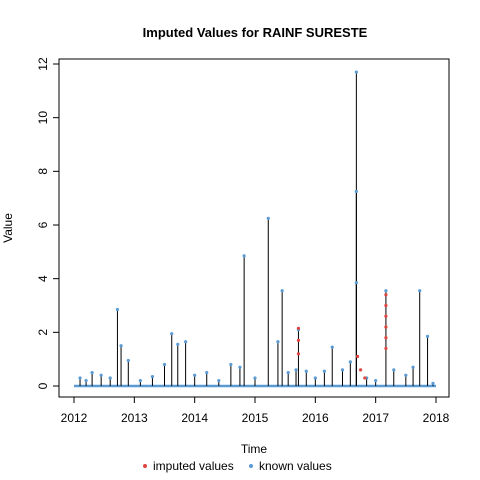 This screenshot has height=480, width=480. I want to click on x-tick-label: 2015, so click(255, 418).